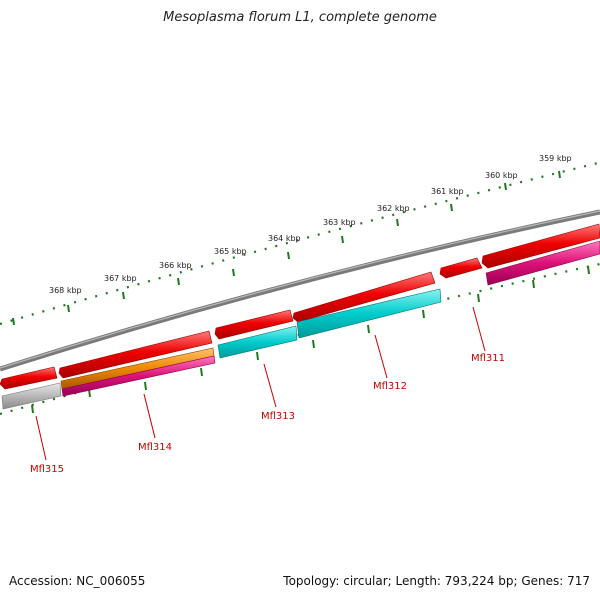 Image resolution: width=600 pixels, height=600 pixels. I want to click on map-title: Mesoplasma florum L1, complete genome, so click(300, 17).